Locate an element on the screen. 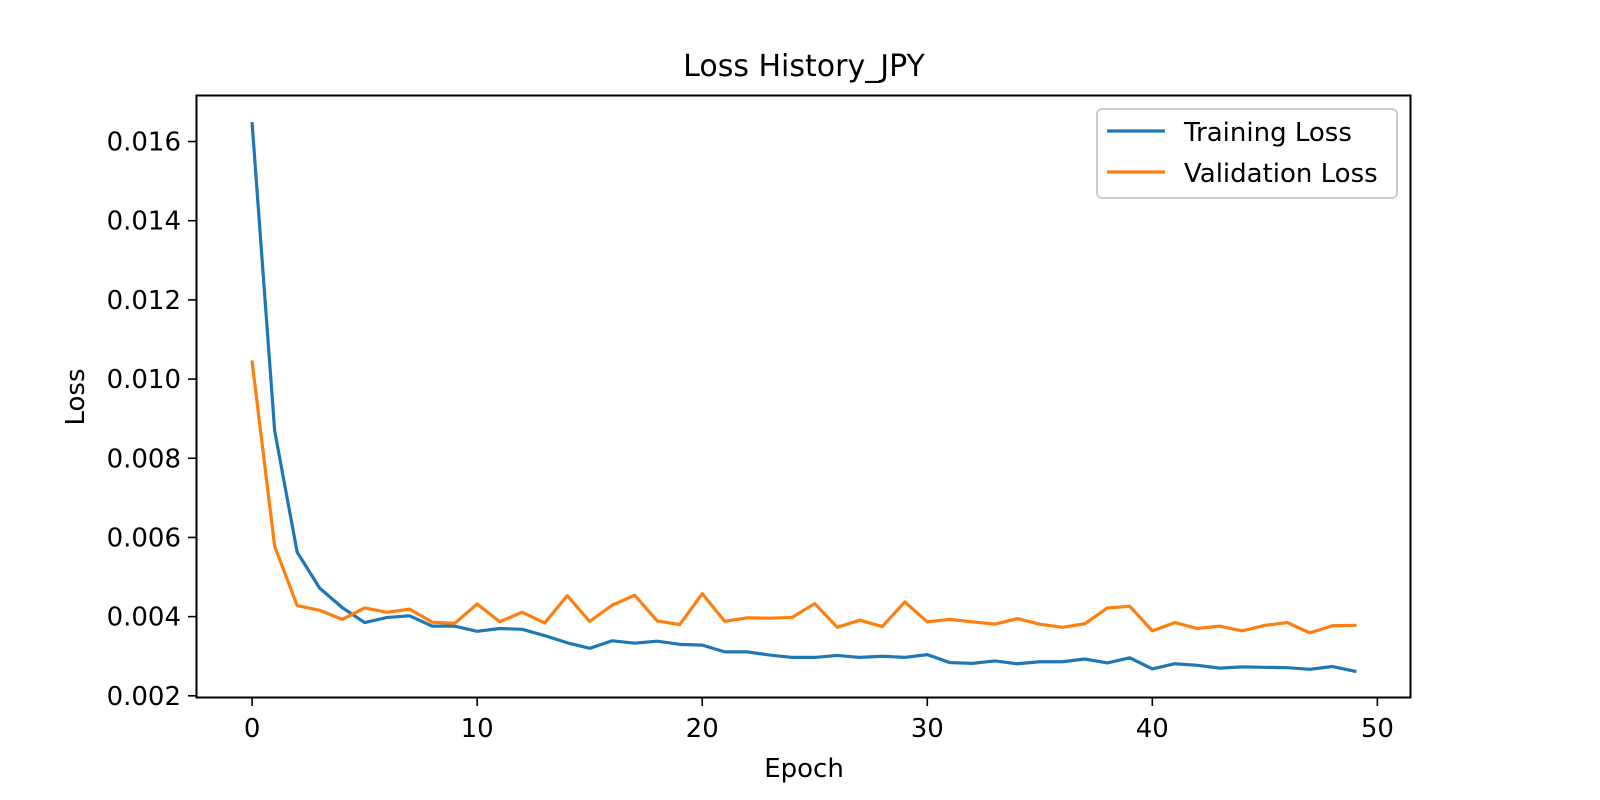 The image size is (1600, 800). y-axis-ticks: 0.002 0.004 0.006 0.008 0.010 0.012 0.014 0.016 is located at coordinates (152, 420).